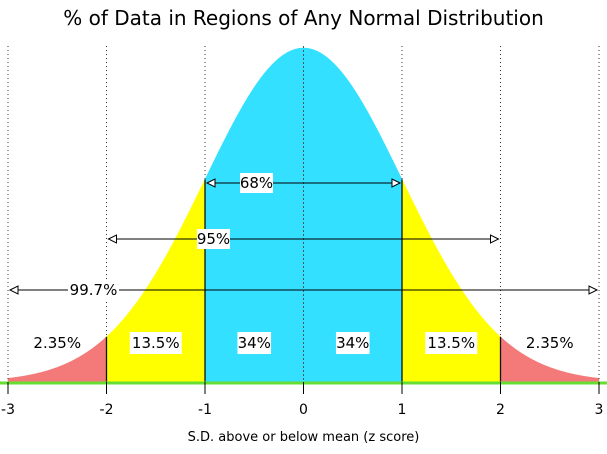 This screenshot has width=607, height=454. I want to click on range-label: 68%, so click(256, 183).